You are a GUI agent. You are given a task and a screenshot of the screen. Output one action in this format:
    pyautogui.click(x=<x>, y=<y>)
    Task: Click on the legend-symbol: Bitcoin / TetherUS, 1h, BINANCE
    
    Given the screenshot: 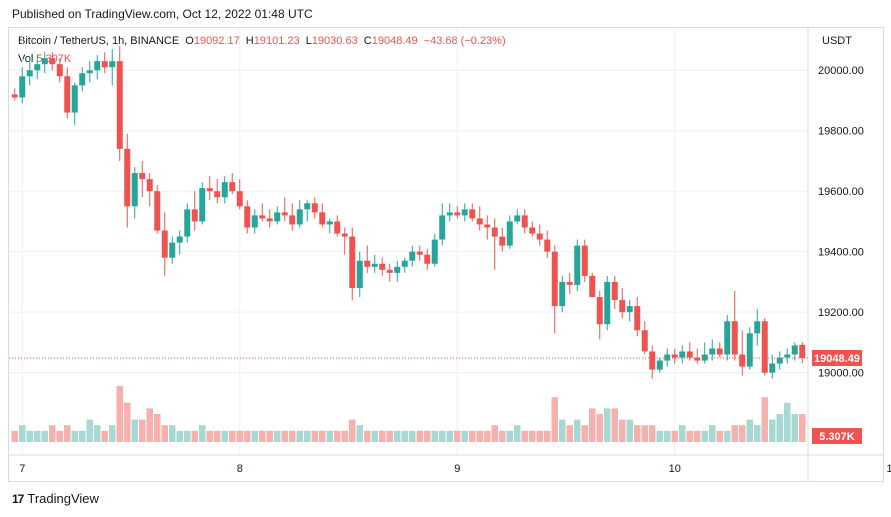 What is the action you would take?
    pyautogui.click(x=99, y=41)
    